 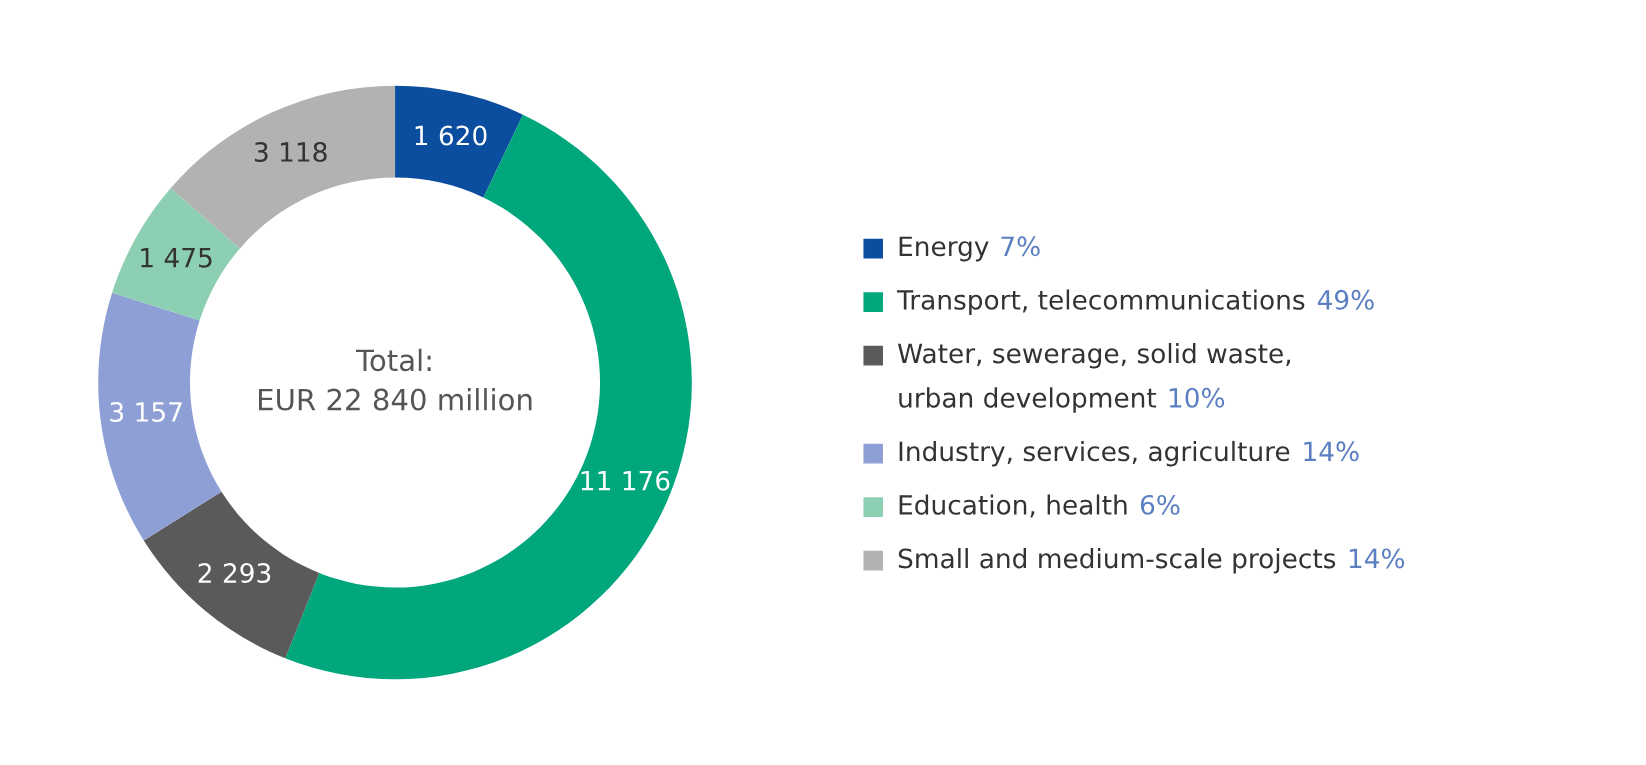 I want to click on legend-label: Industry, services, agriculture 14%, so click(x=1129, y=453).